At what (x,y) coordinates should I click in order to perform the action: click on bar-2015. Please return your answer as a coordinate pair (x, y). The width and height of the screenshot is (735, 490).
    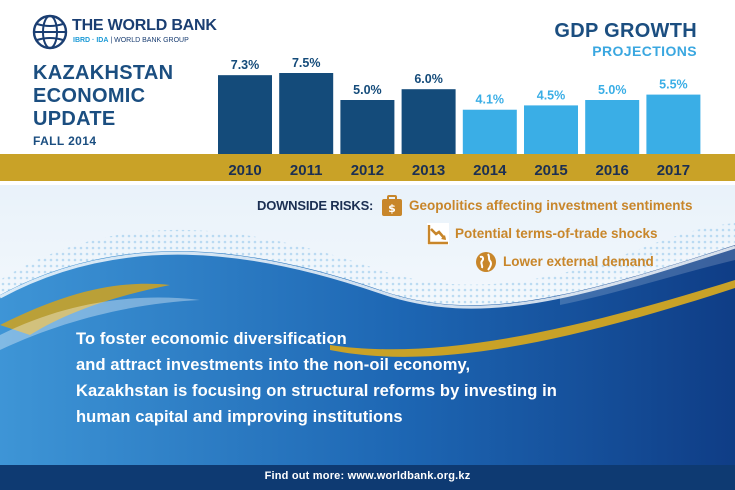
    Looking at the image, I should click on (551, 129).